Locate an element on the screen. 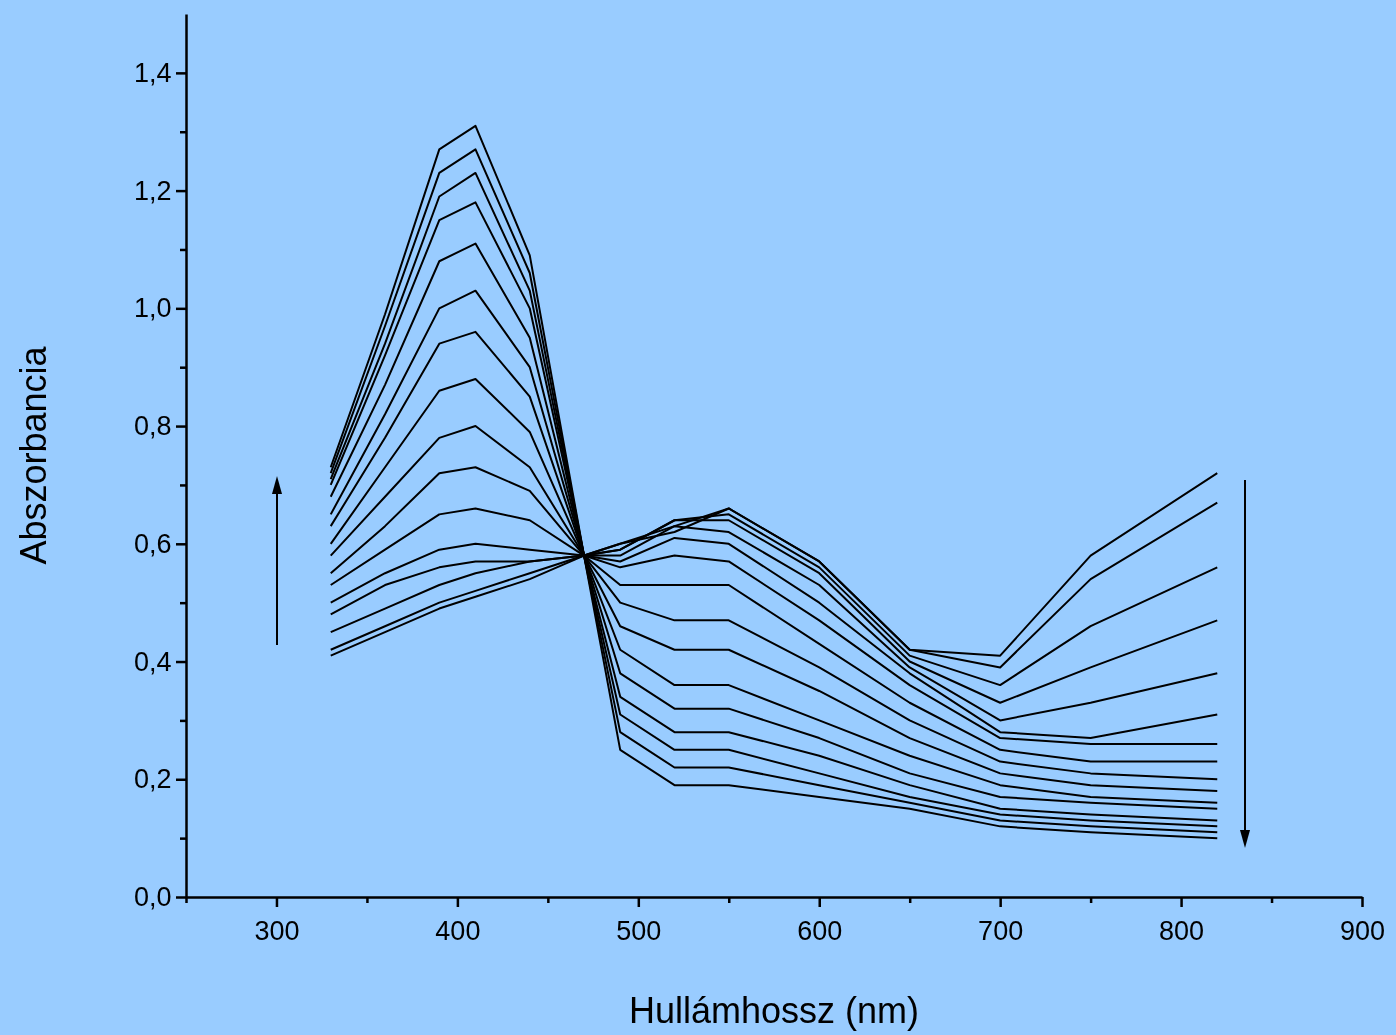 The image size is (1396, 1035). y-tick-label: 1,2 is located at coordinates (153, 190).